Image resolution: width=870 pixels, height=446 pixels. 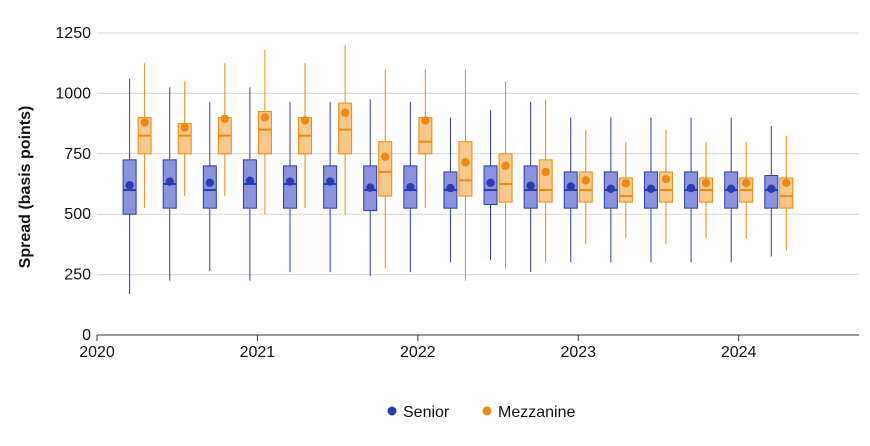 I want to click on y-tick-label: 750, so click(x=77, y=154).